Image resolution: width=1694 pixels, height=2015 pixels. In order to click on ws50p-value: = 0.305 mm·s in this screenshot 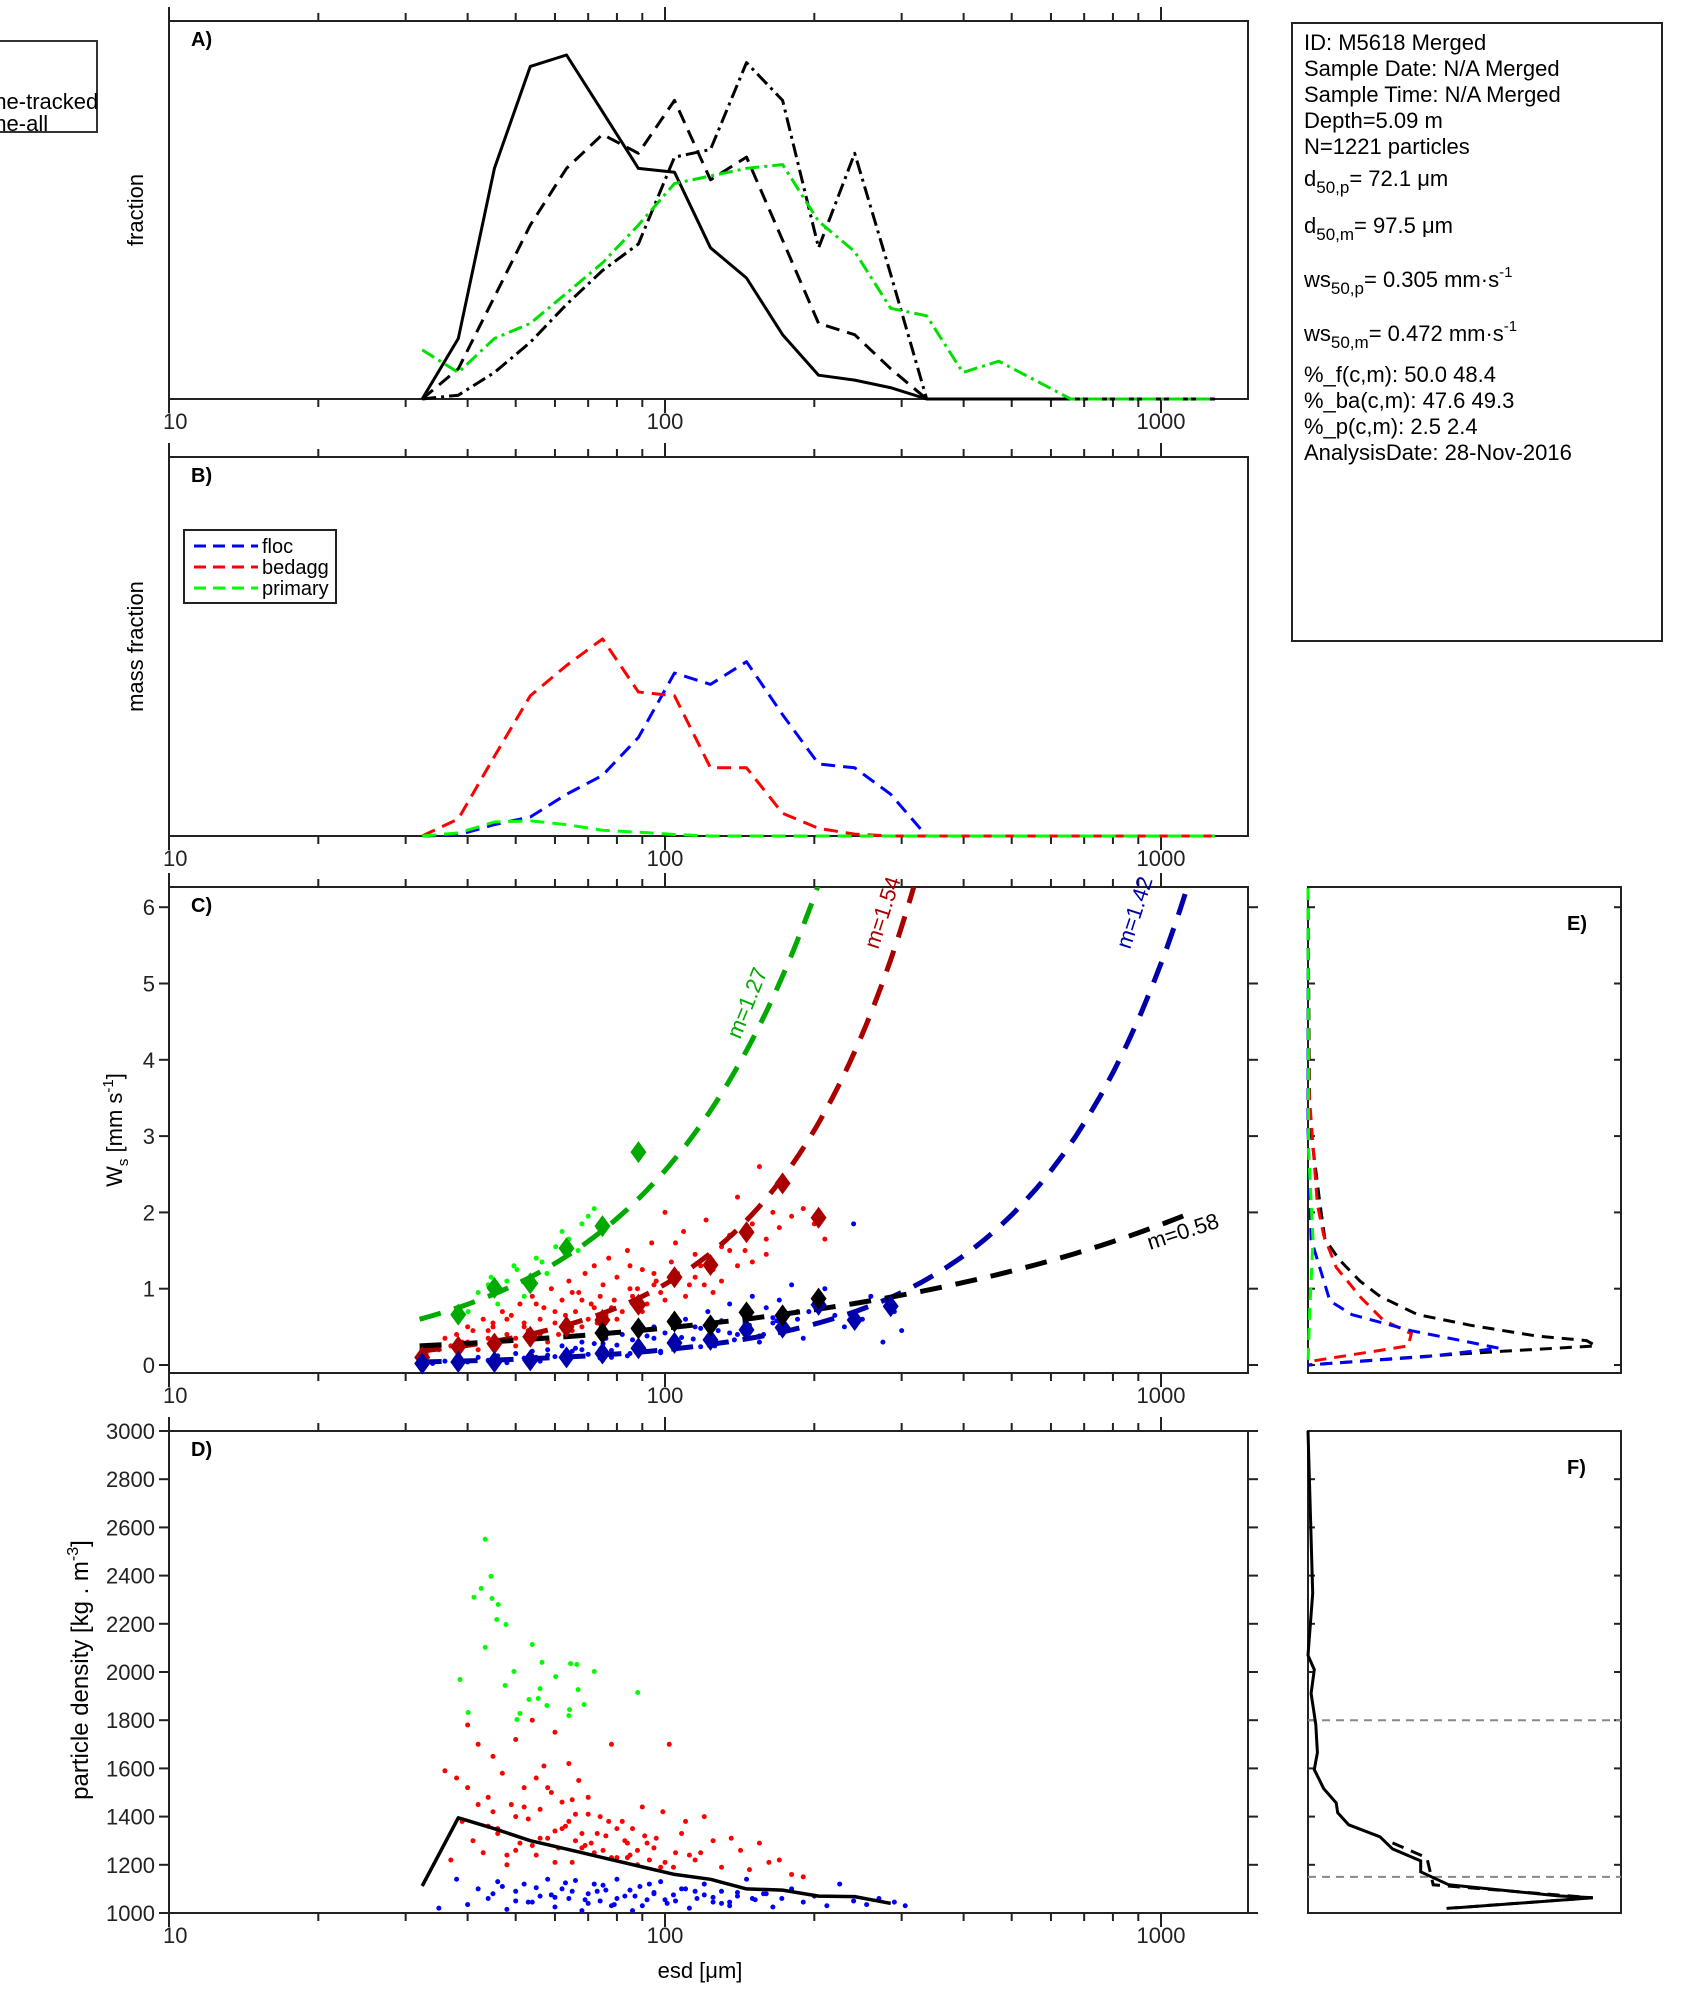, I will do `click(1431, 279)`.